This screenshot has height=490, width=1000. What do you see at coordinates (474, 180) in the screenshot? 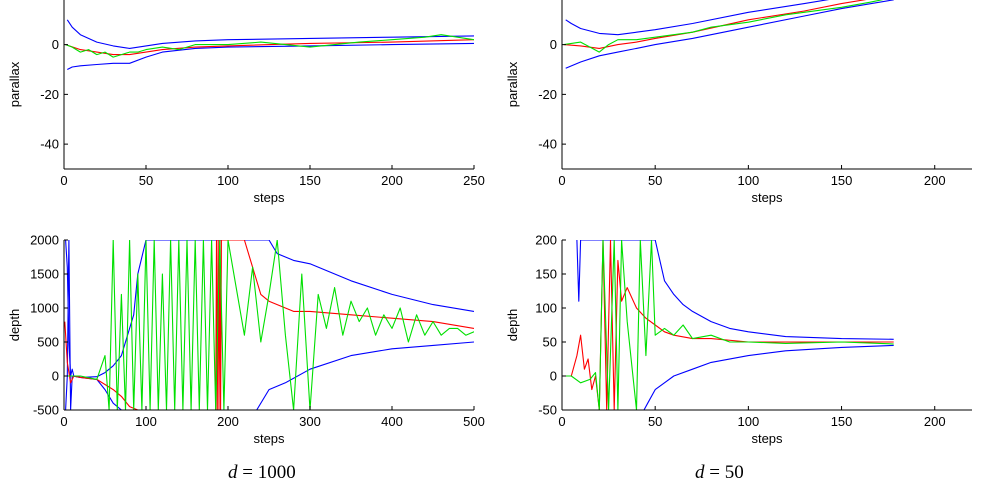
I see `x-tick-label: 250` at bounding box center [474, 180].